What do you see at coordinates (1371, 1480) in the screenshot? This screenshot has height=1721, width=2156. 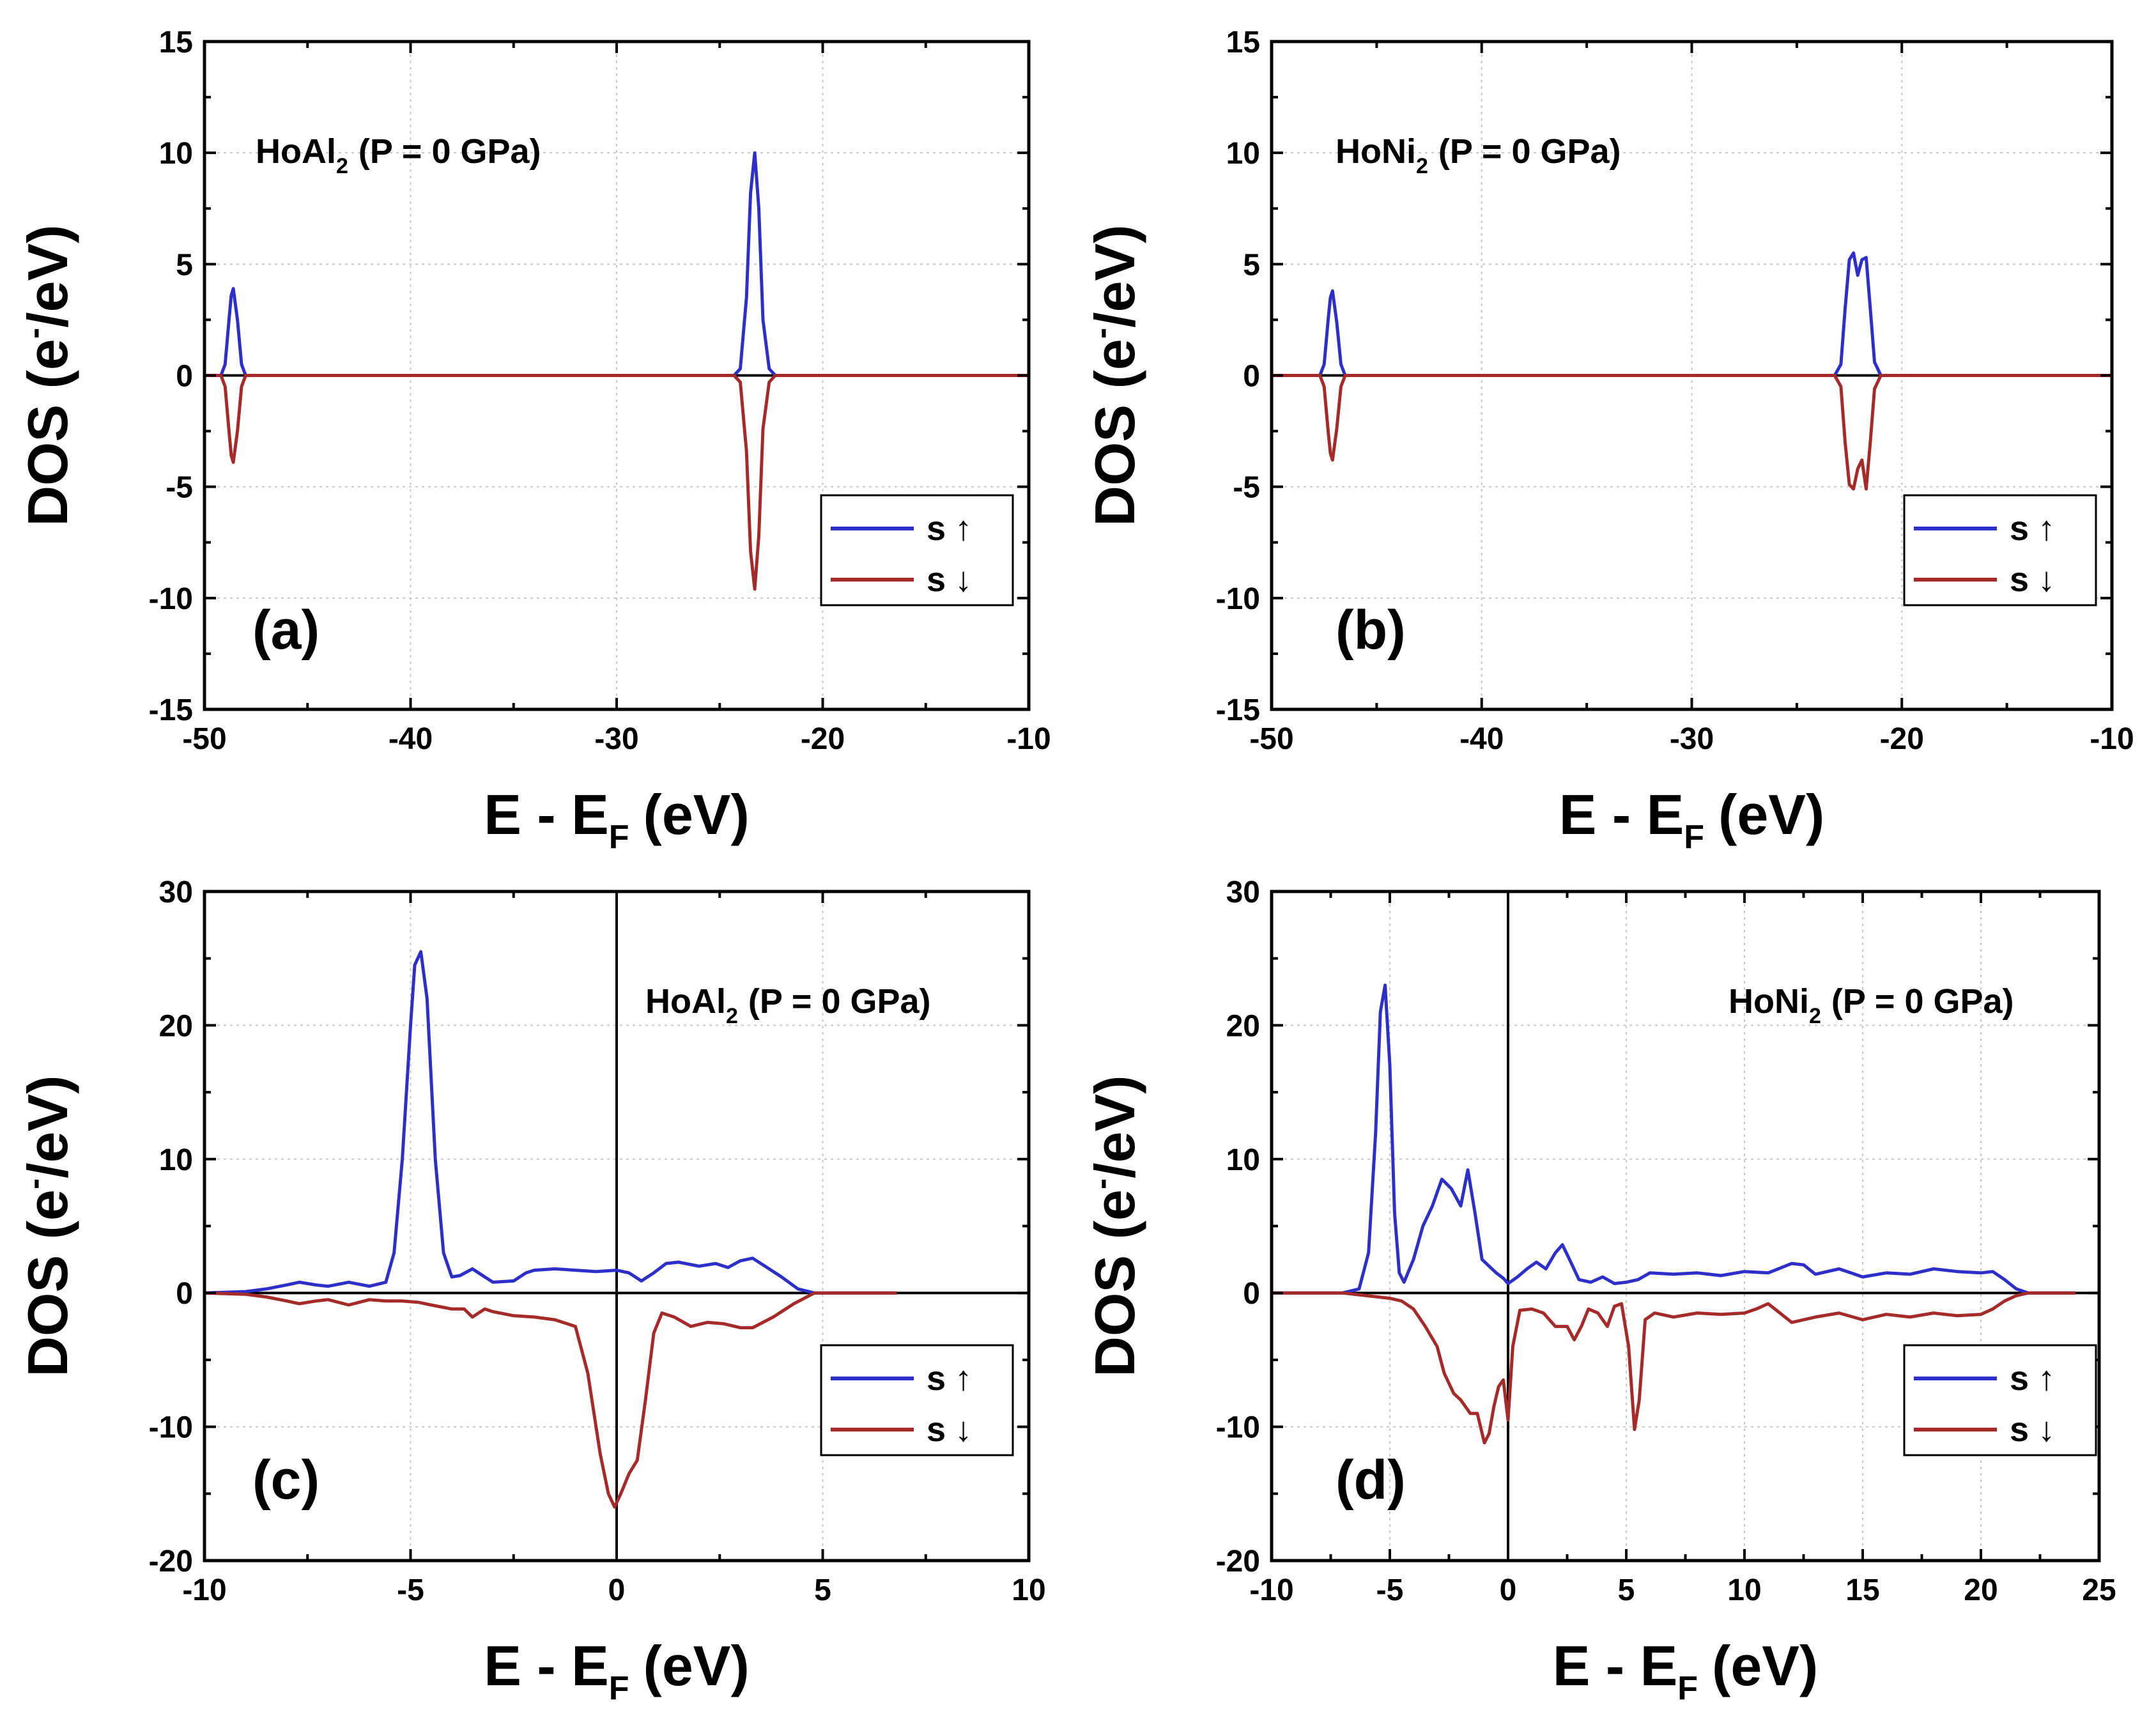 I see `panel-label: (d)` at bounding box center [1371, 1480].